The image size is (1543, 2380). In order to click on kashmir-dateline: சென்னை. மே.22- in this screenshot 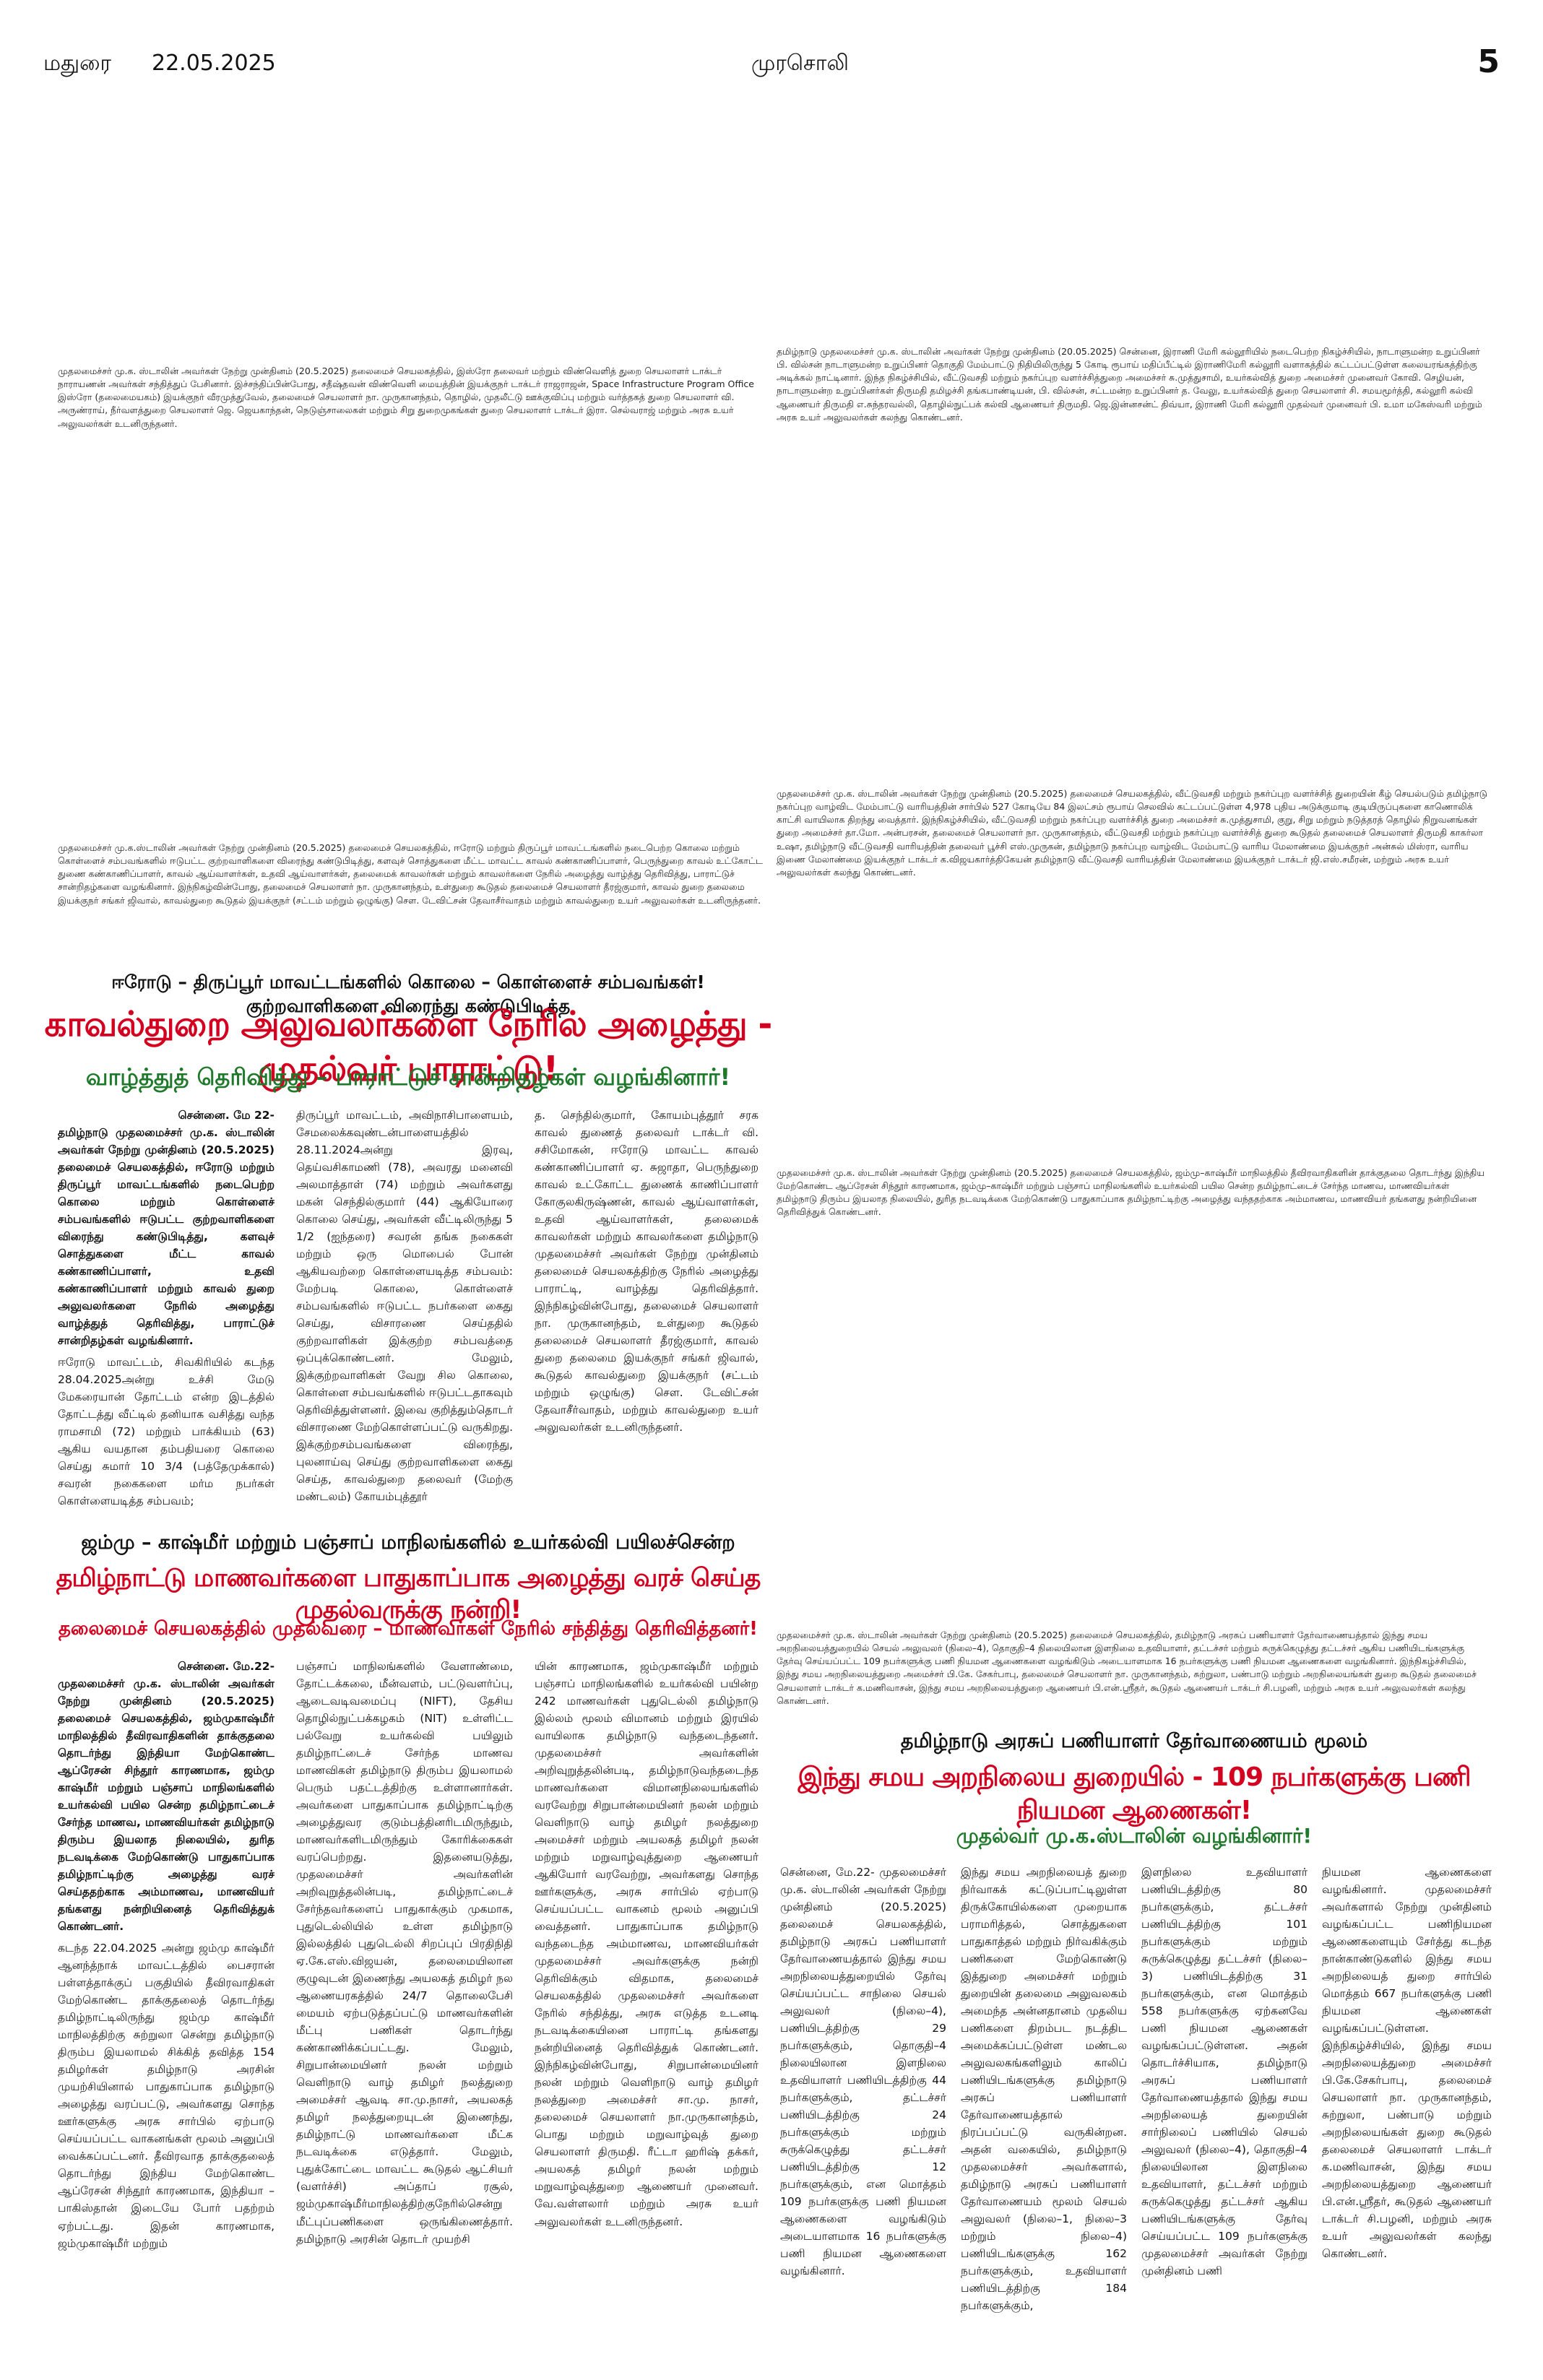, I will do `click(226, 1666)`.